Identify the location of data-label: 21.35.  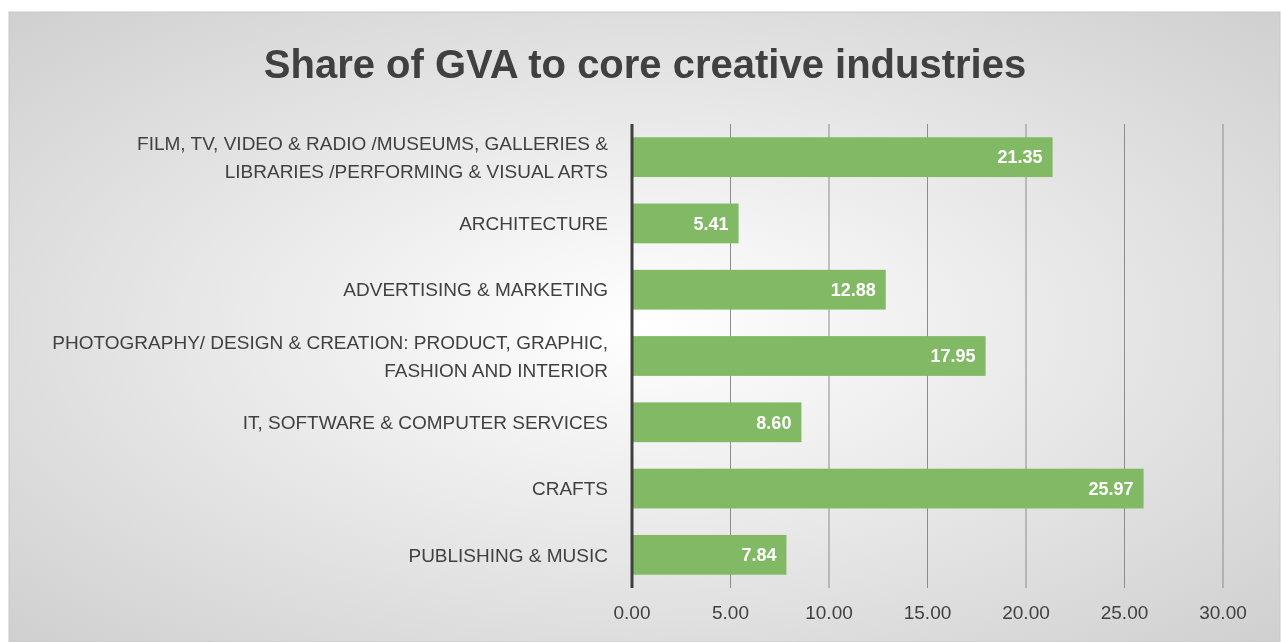
(1020, 157).